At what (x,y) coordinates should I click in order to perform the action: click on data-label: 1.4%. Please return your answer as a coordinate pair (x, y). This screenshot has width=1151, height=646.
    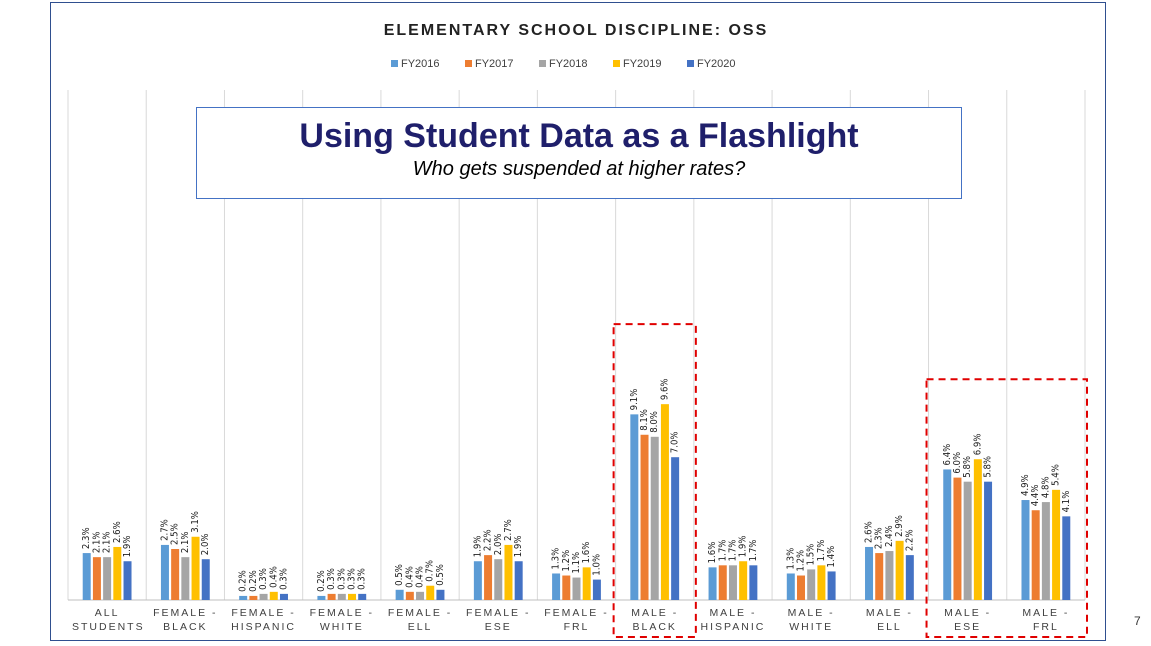
    Looking at the image, I should click on (831, 557).